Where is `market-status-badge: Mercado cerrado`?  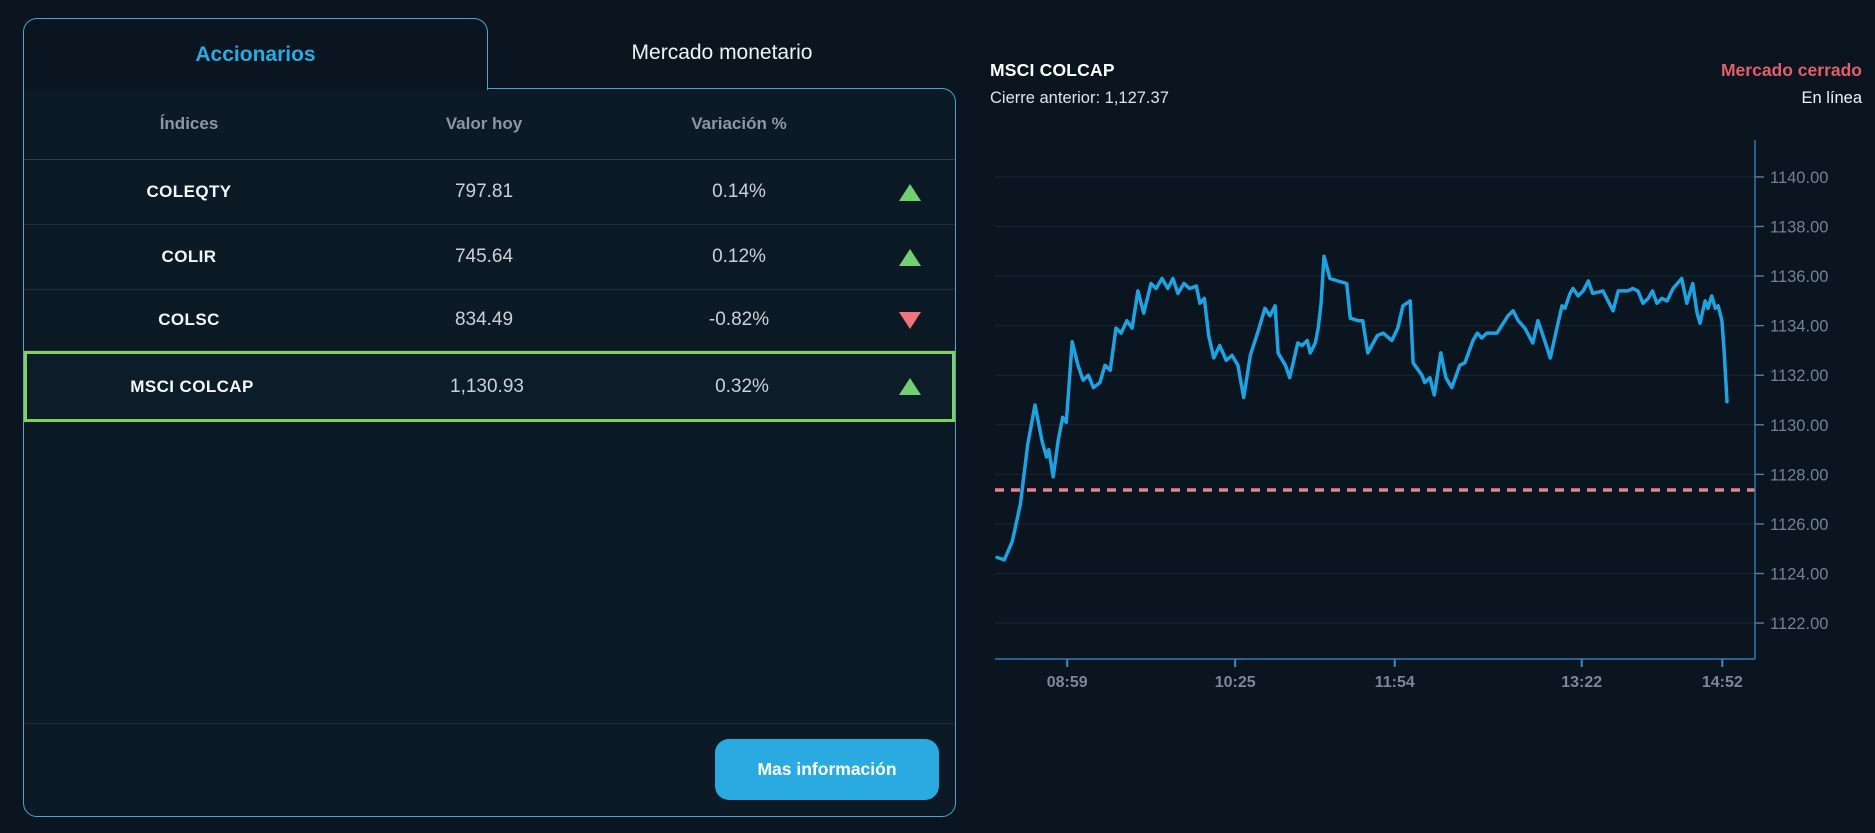
market-status-badge: Mercado cerrado is located at coordinates (1791, 70).